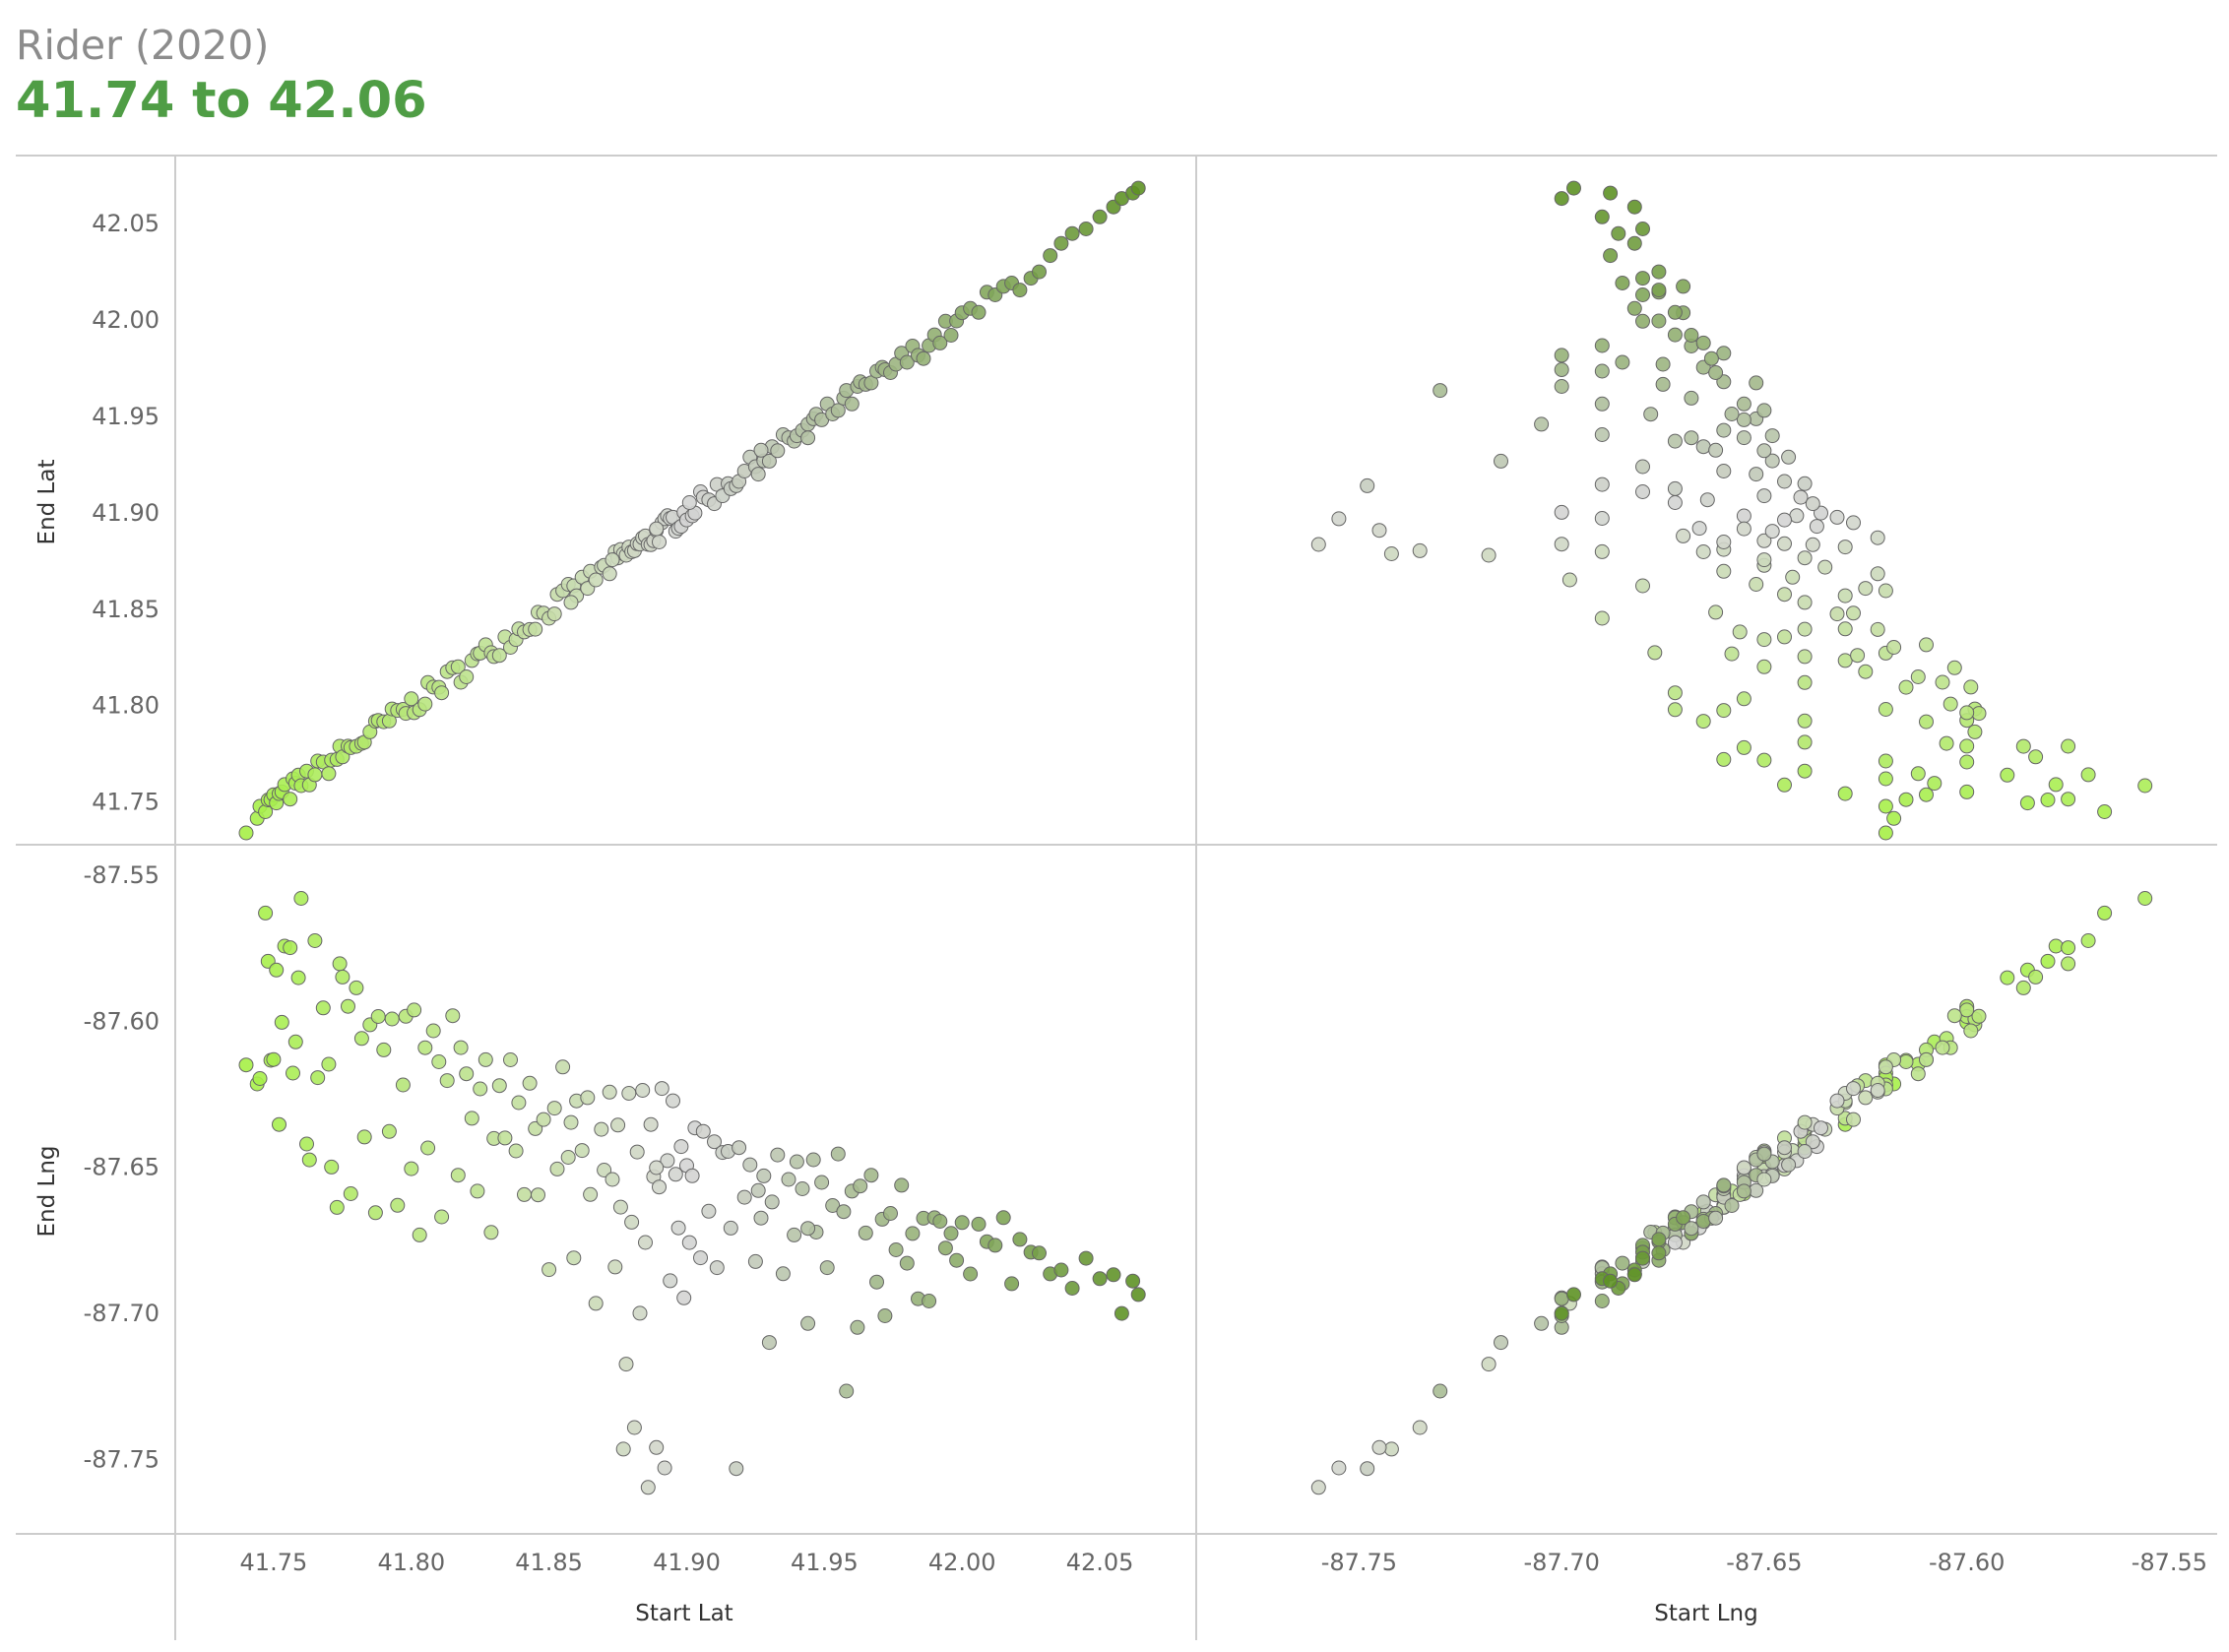 The image size is (2229, 1652). What do you see at coordinates (121, 1460) in the screenshot?
I see `y-tick-label: -87.75` at bounding box center [121, 1460].